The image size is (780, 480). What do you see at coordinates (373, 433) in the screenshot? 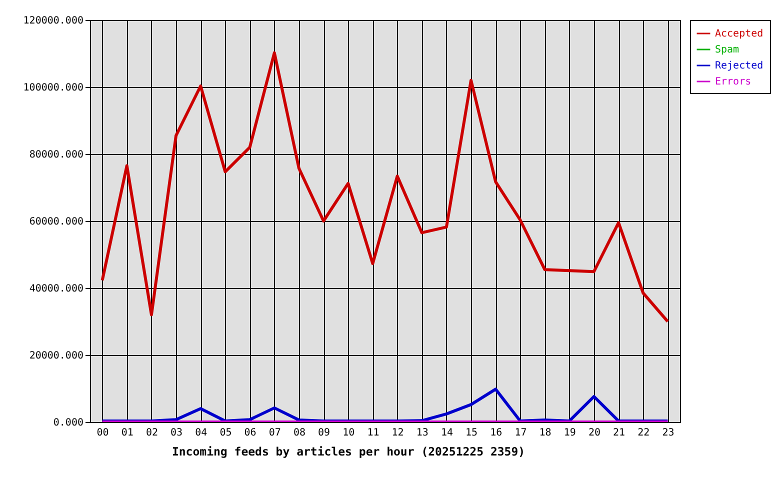
I see `x-tick-label: 11` at bounding box center [373, 433].